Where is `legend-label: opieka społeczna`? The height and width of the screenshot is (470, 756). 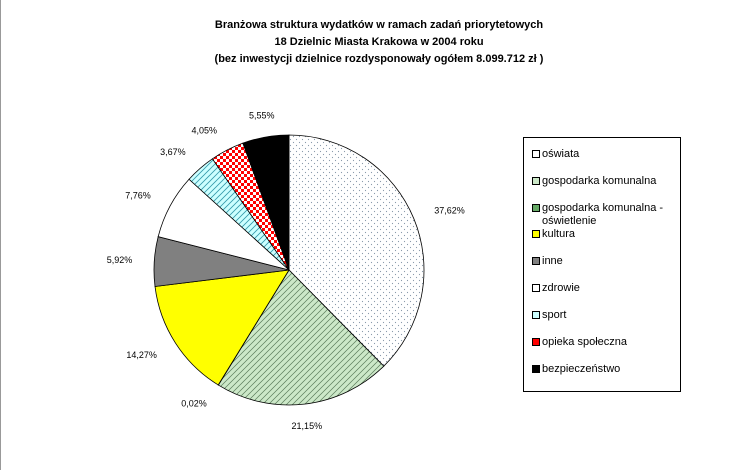
legend-label: opieka społeczna is located at coordinates (585, 342).